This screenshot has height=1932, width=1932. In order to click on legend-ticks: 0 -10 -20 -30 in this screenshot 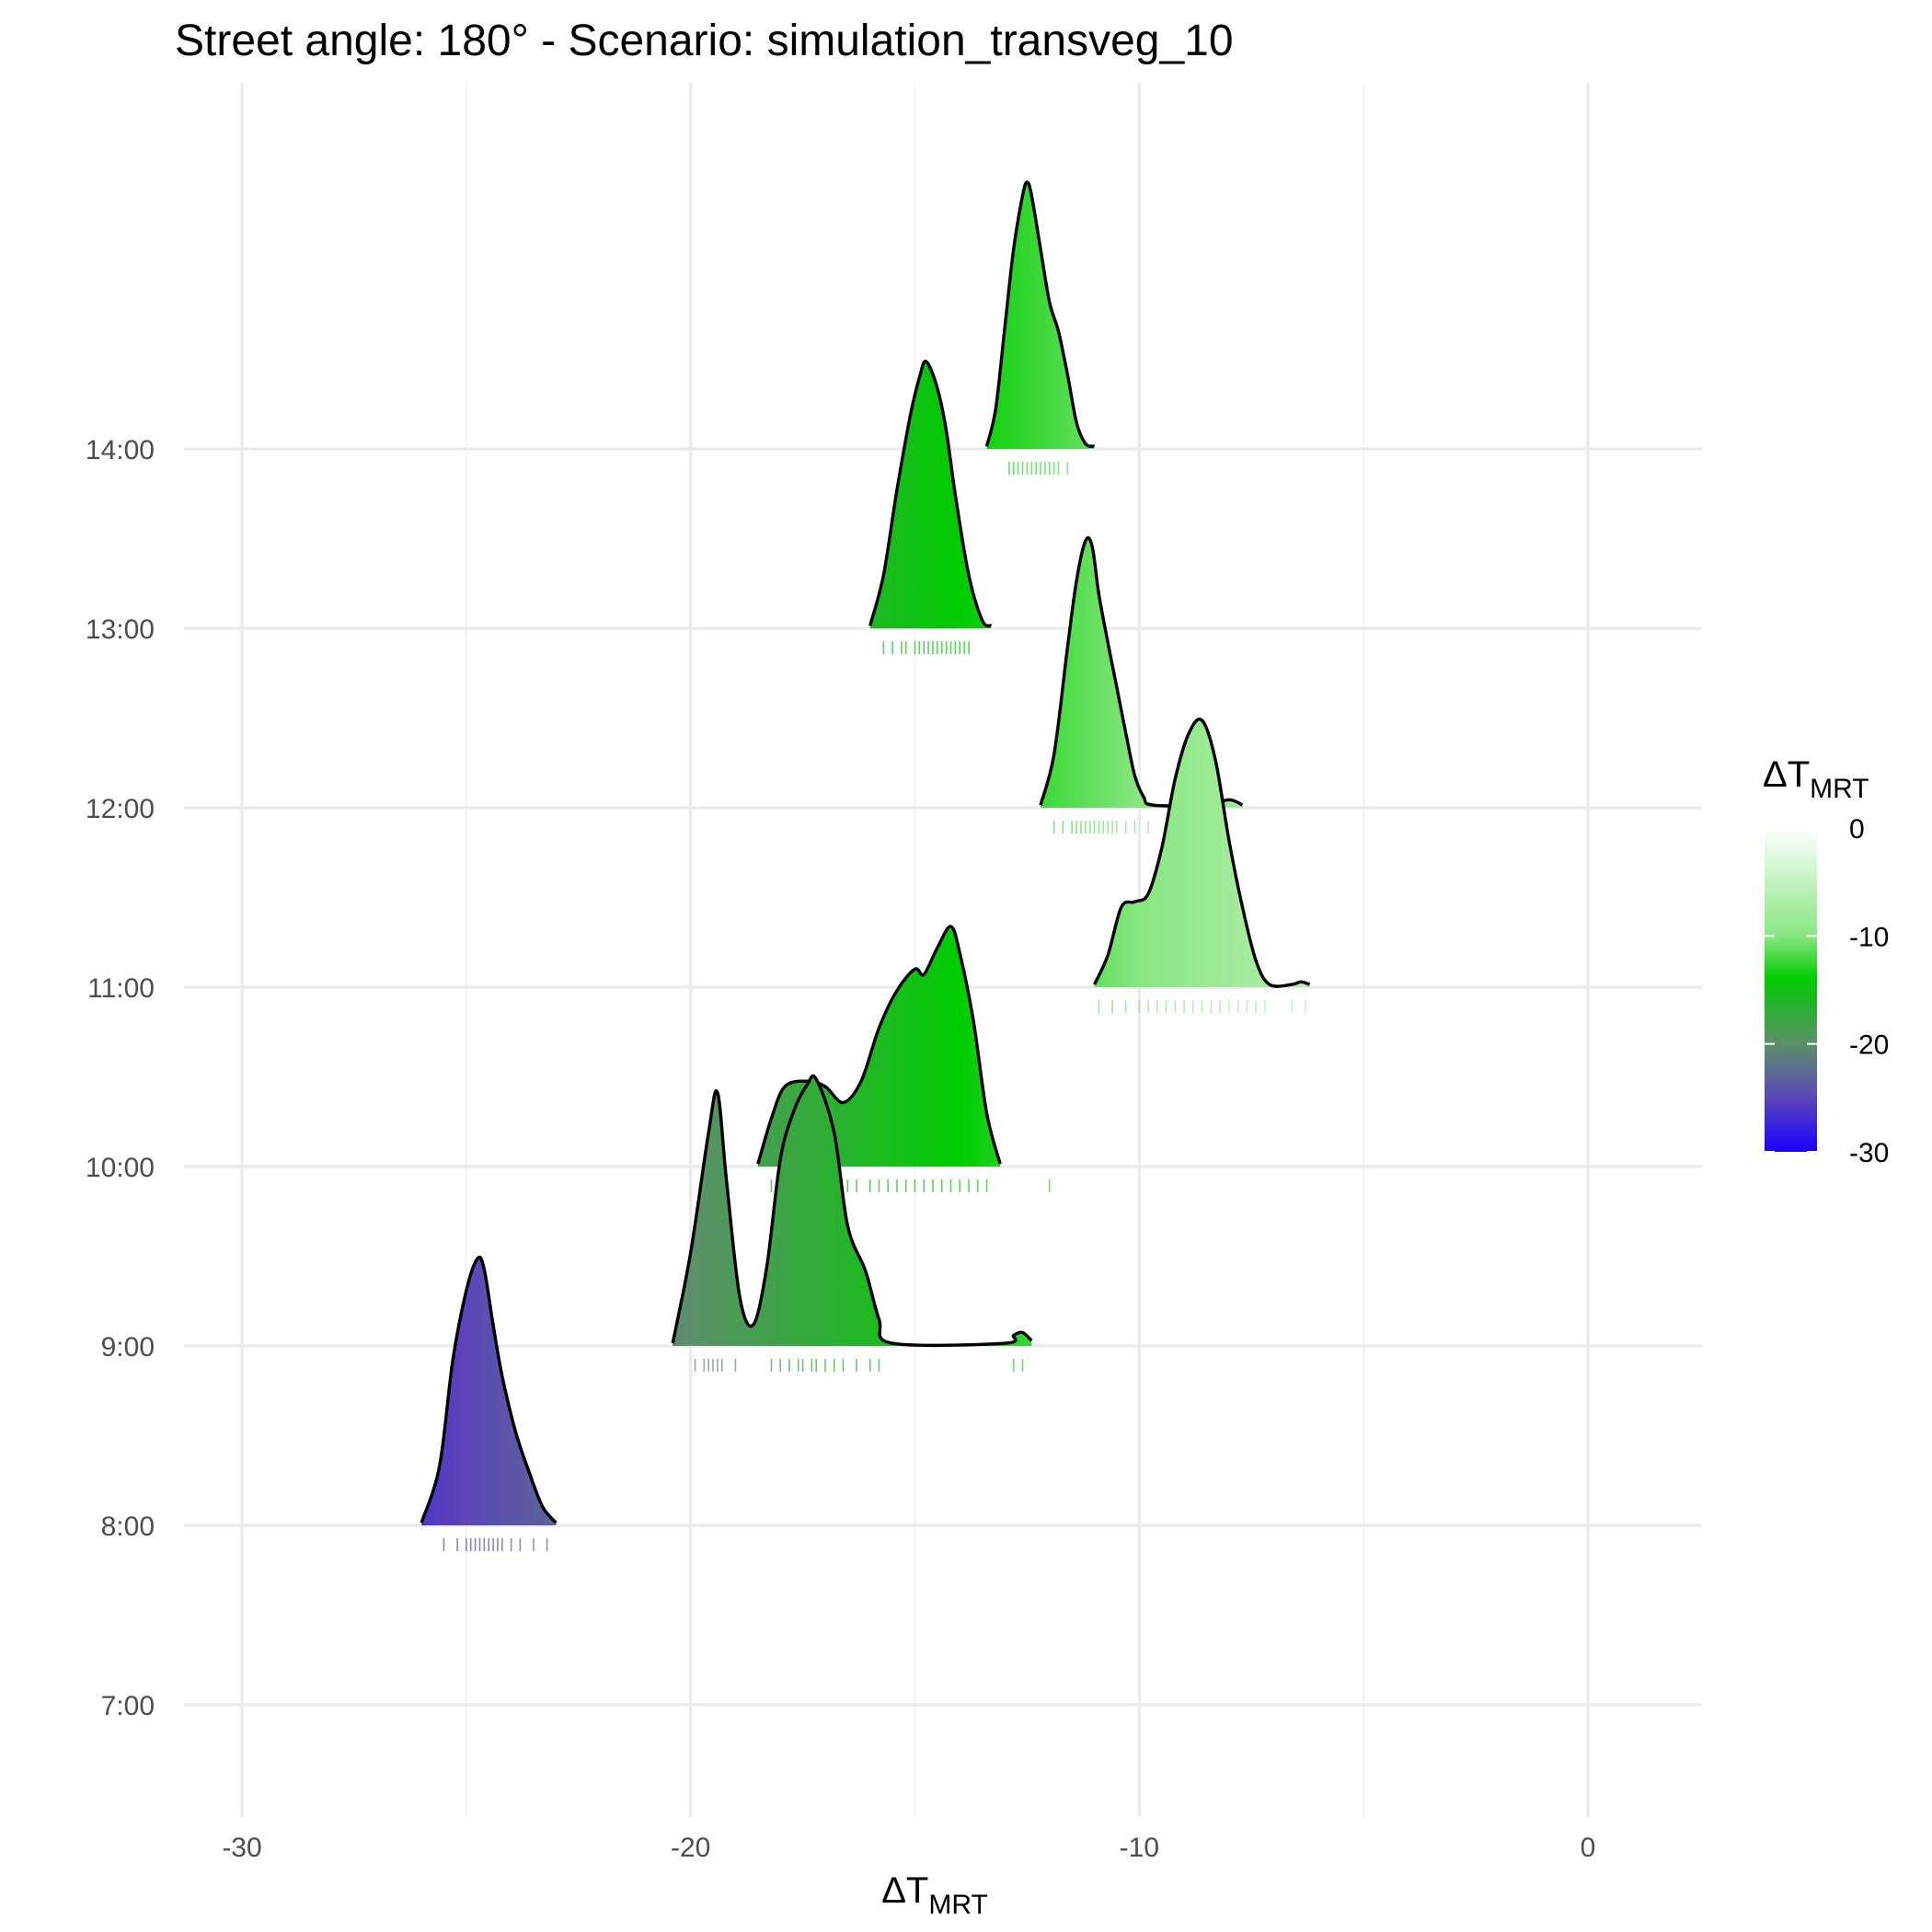, I will do `click(1827, 991)`.